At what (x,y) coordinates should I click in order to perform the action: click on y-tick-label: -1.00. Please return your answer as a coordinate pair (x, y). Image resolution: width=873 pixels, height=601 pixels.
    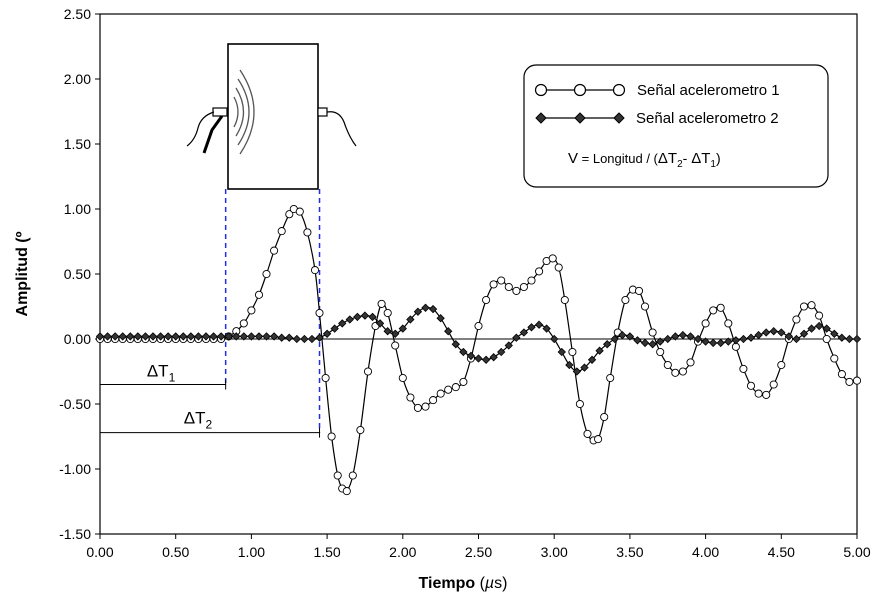
    Looking at the image, I should click on (75, 469).